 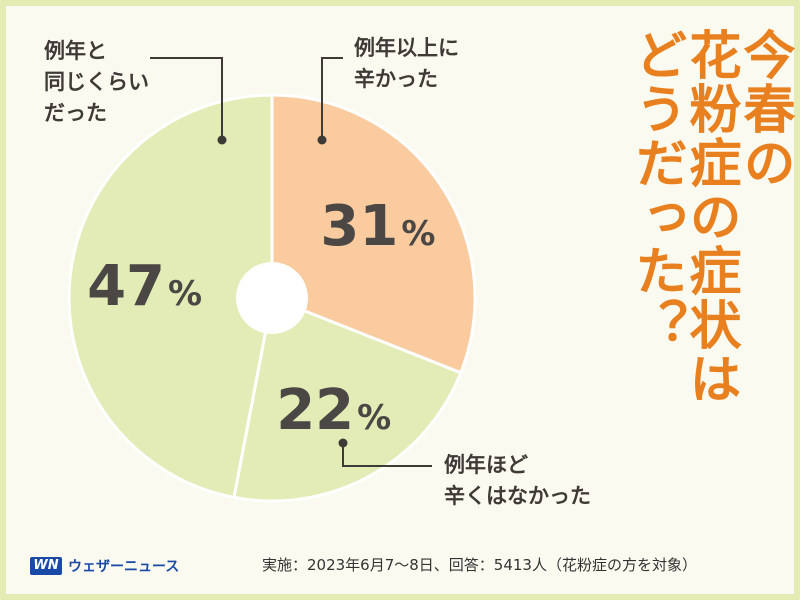 I want to click on callout-dot-milder, so click(x=343, y=443).